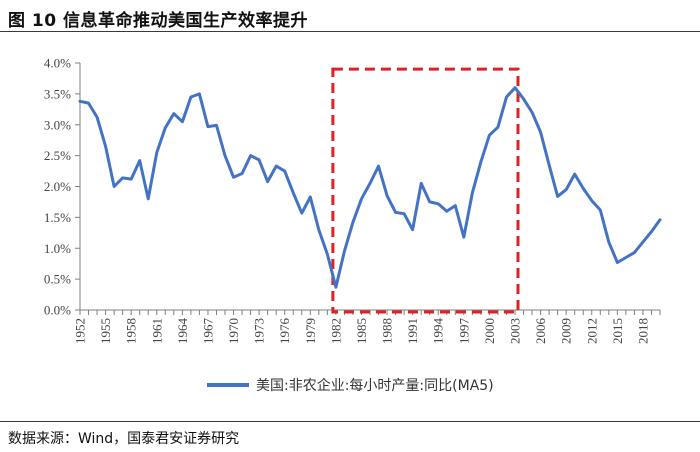 This screenshot has height=452, width=700. Describe the element at coordinates (57, 217) in the screenshot. I see `y-tick-label: 1.5%` at that location.